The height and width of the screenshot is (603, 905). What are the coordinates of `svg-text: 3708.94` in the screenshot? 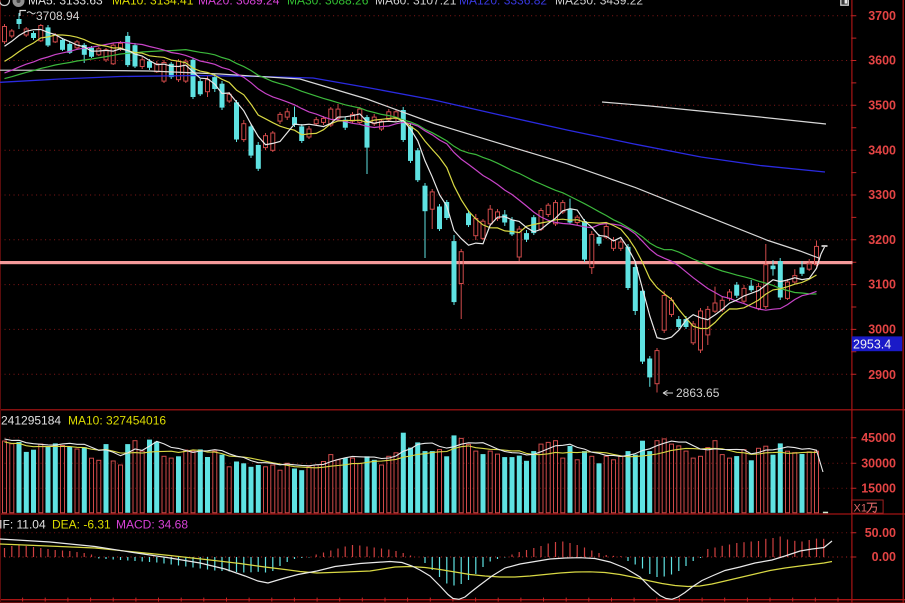 It's located at (58, 16).